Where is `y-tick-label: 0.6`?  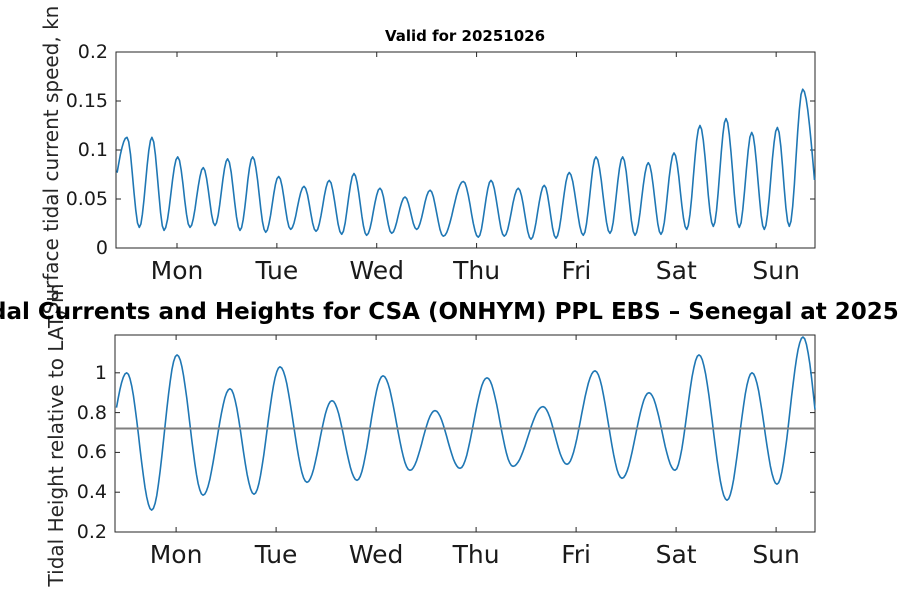 y-tick-label: 0.6 is located at coordinates (91, 452).